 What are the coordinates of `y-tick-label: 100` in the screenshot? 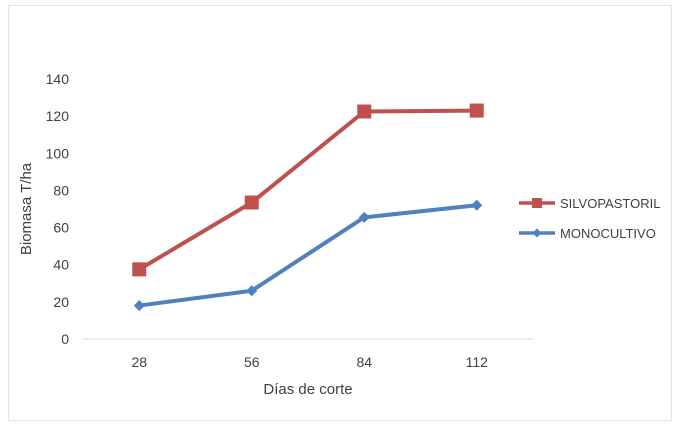 It's located at (58, 153).